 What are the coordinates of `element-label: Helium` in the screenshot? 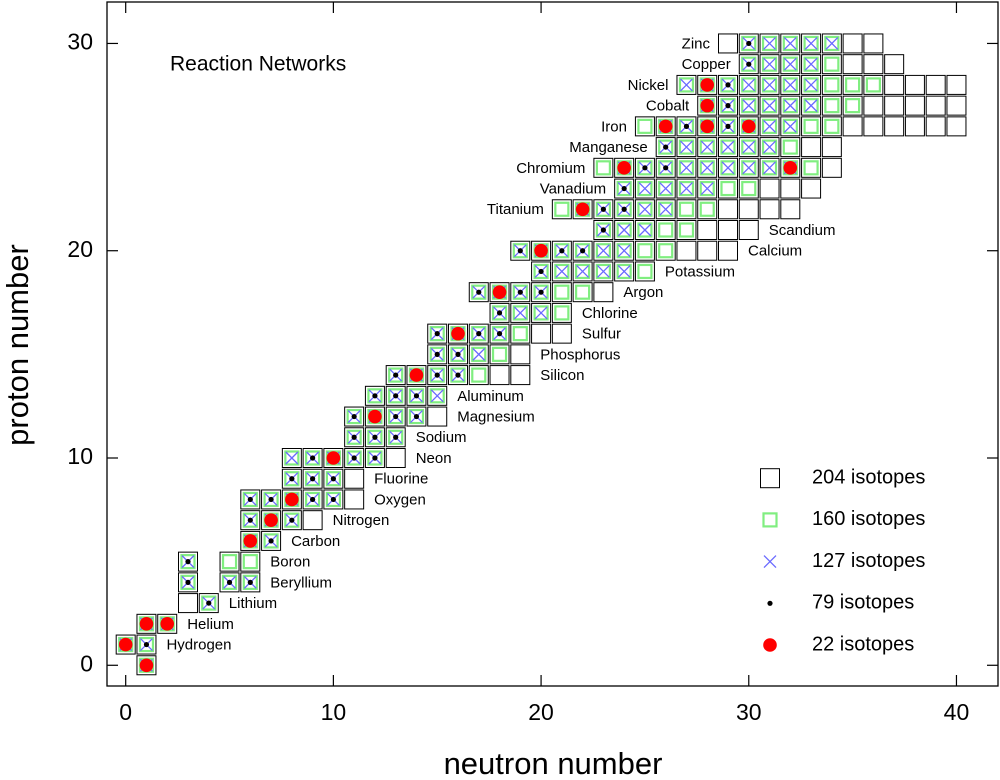 It's located at (210, 624).